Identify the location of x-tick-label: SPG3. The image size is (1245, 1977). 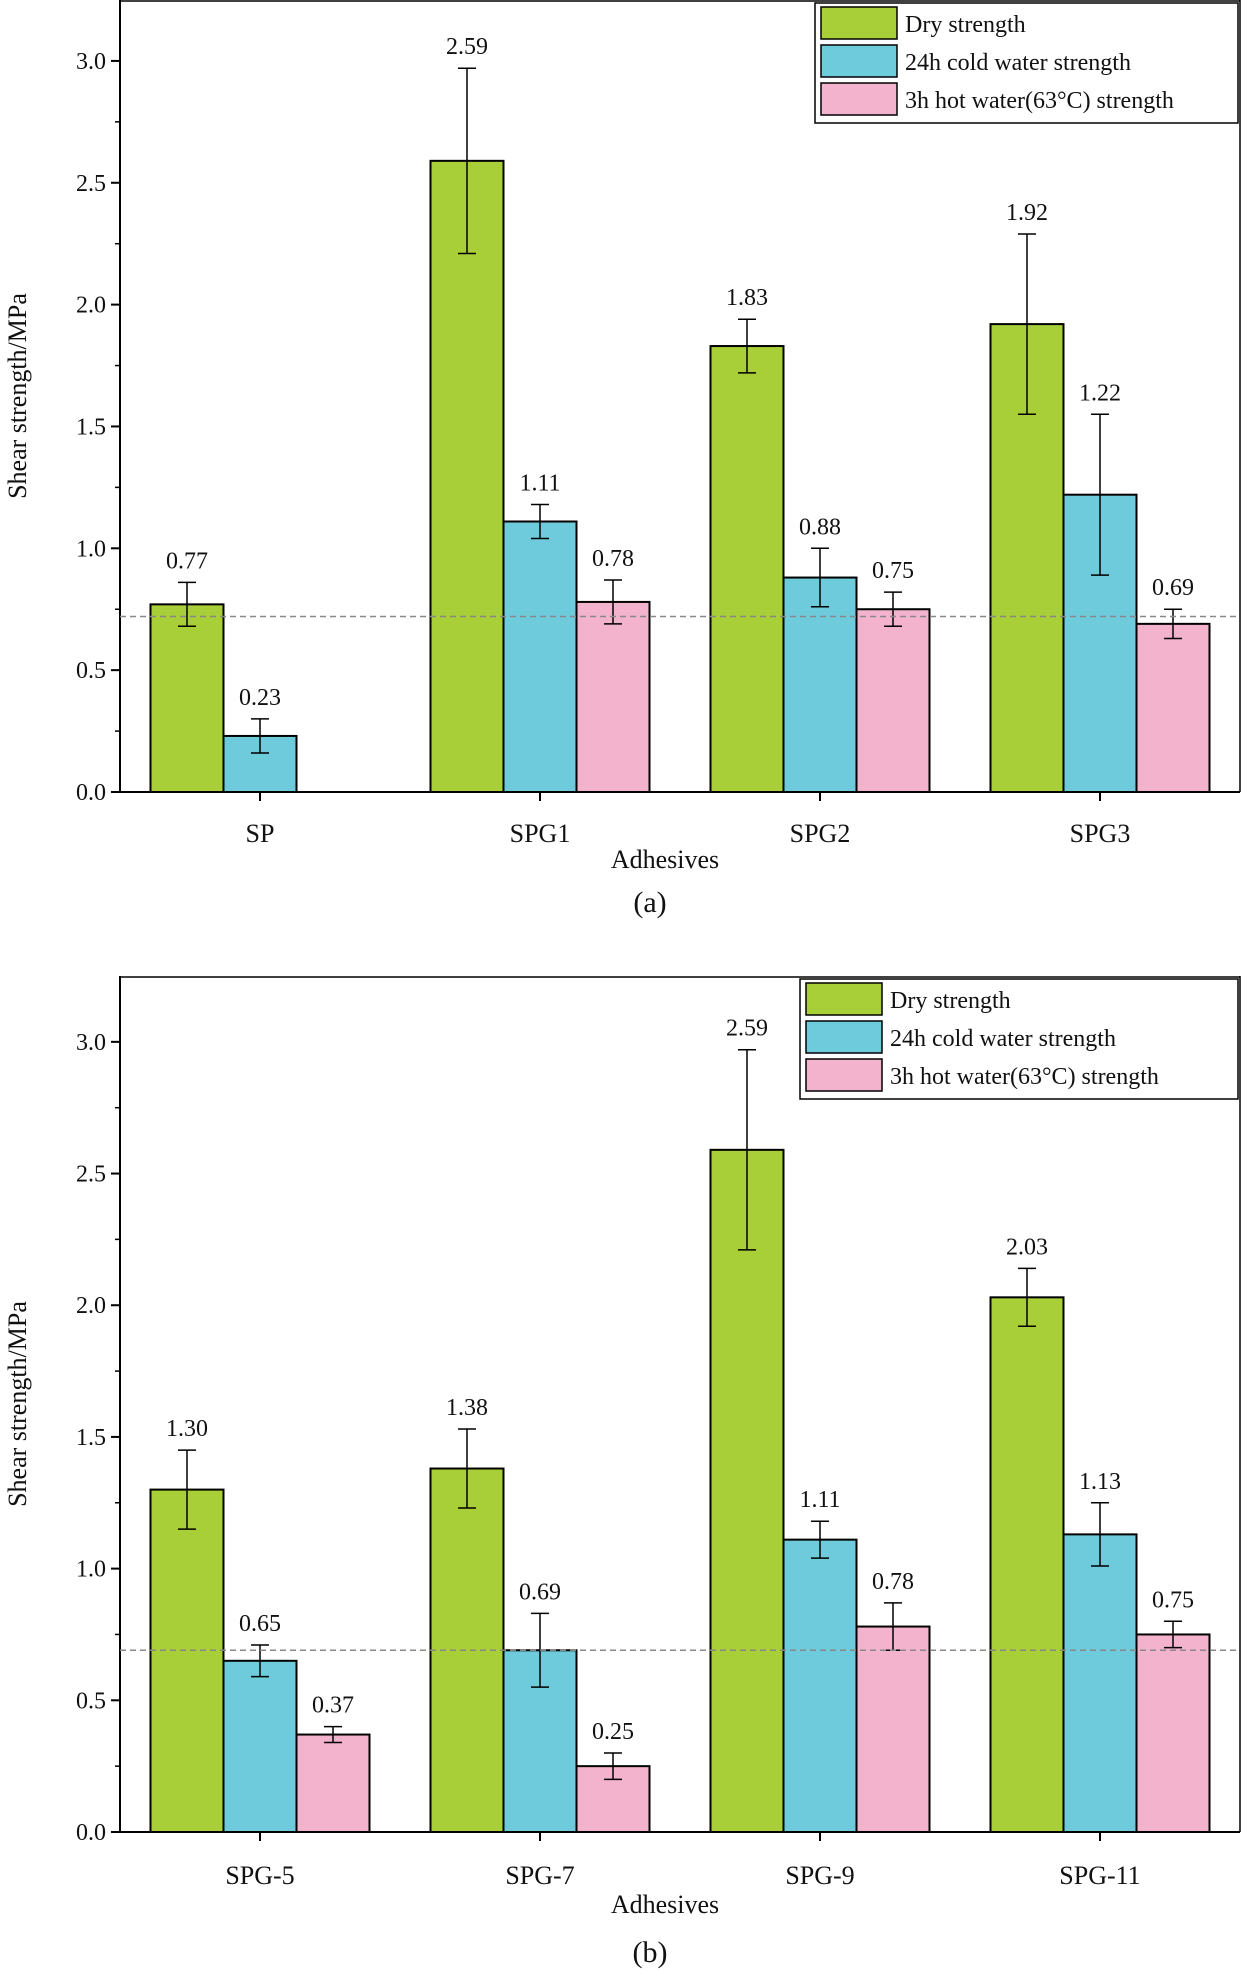
(1100, 833).